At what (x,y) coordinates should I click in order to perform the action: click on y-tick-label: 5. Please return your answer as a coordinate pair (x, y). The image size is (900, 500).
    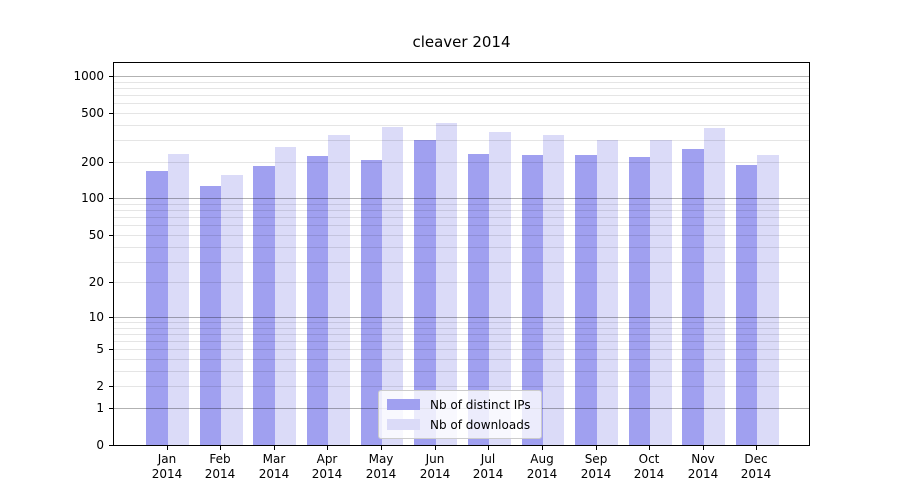
    Looking at the image, I should click on (100, 349).